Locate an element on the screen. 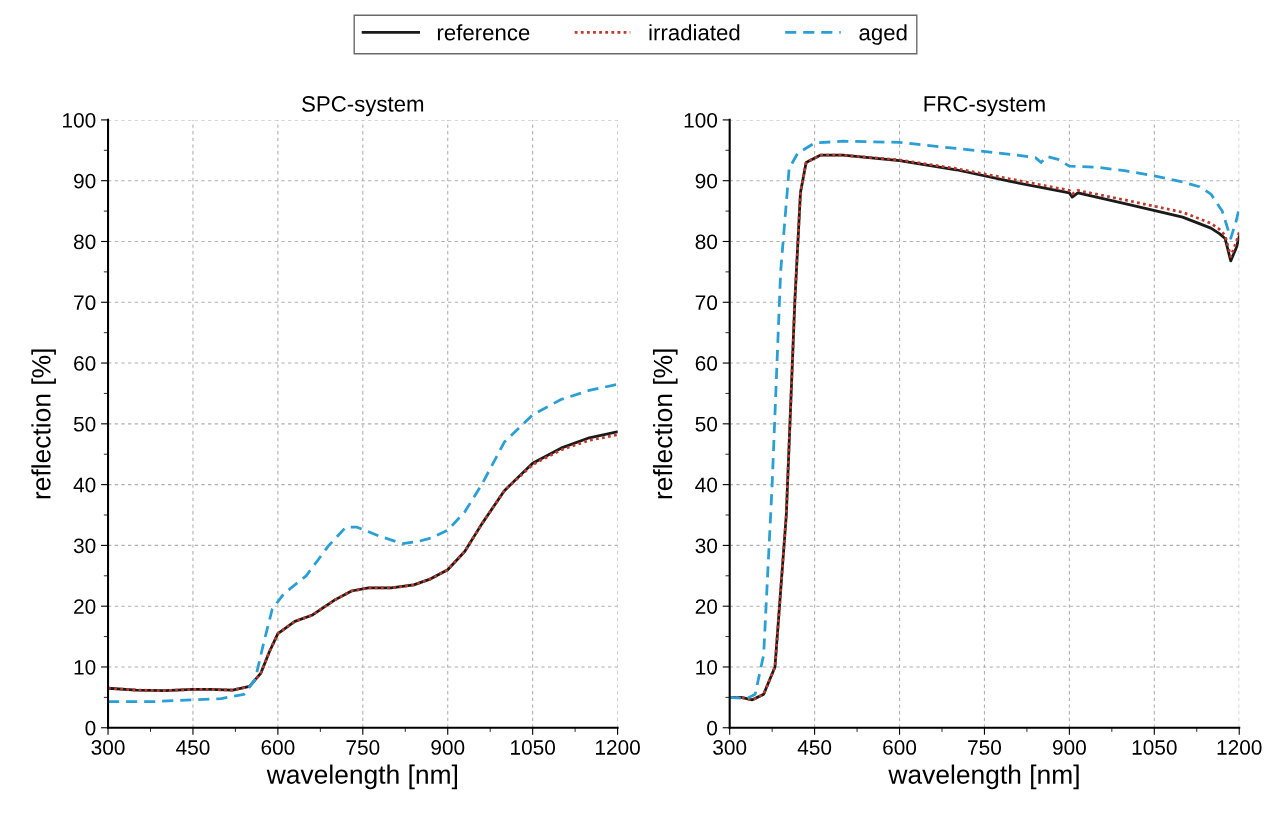 The height and width of the screenshot is (827, 1271). legend-label: aged is located at coordinates (883, 34).